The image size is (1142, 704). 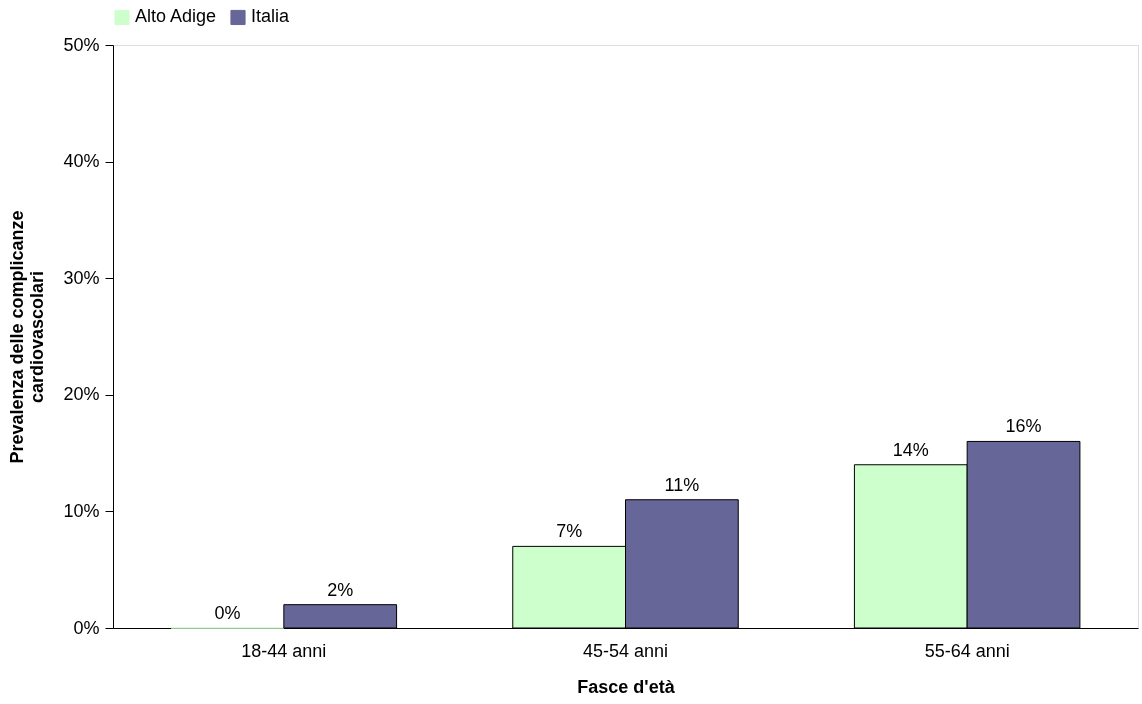 What do you see at coordinates (81, 161) in the screenshot?
I see `y-tick-label: 40%` at bounding box center [81, 161].